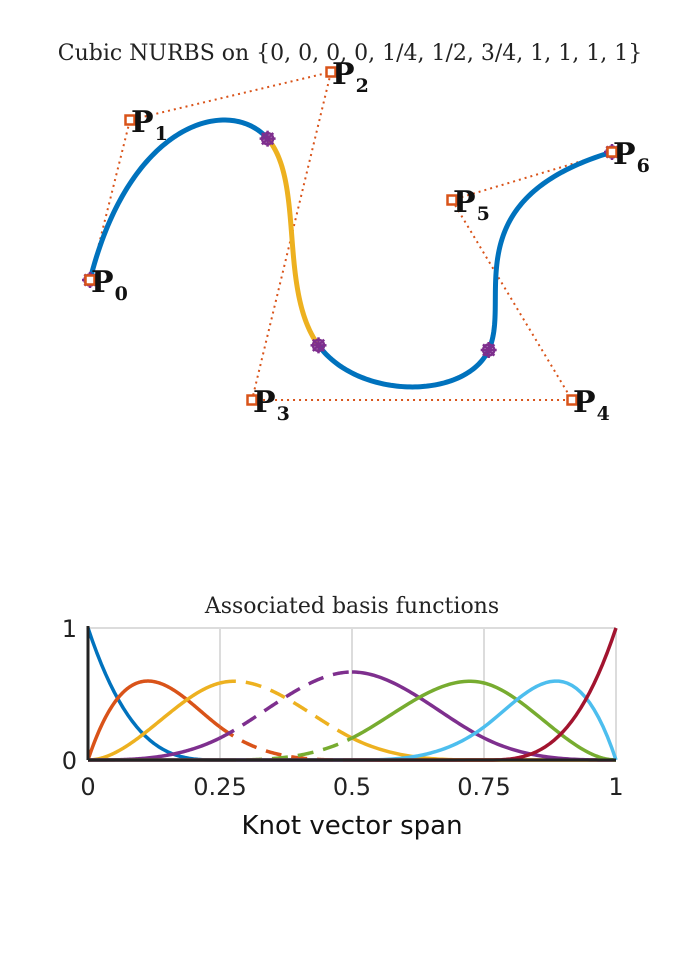  What do you see at coordinates (351, 826) in the screenshot?
I see `x-axis-label: Knot vector span` at bounding box center [351, 826].